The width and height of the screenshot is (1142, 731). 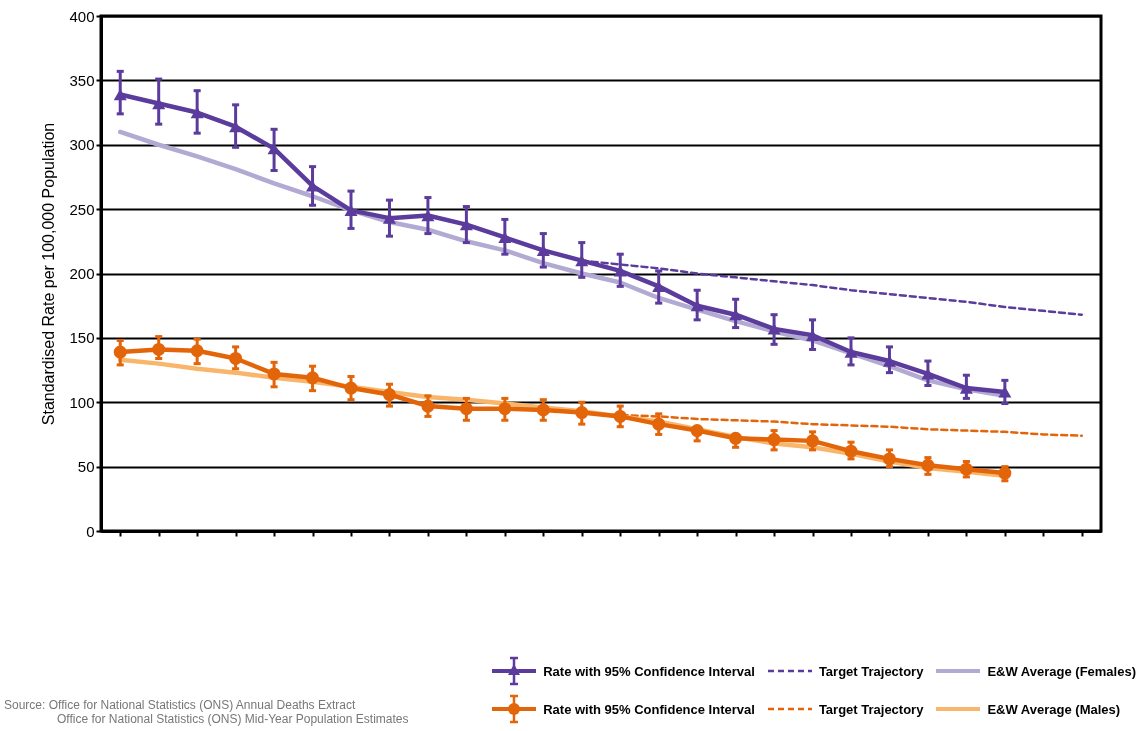 What do you see at coordinates (90, 531) in the screenshot?
I see `y-tick-label: 0` at bounding box center [90, 531].